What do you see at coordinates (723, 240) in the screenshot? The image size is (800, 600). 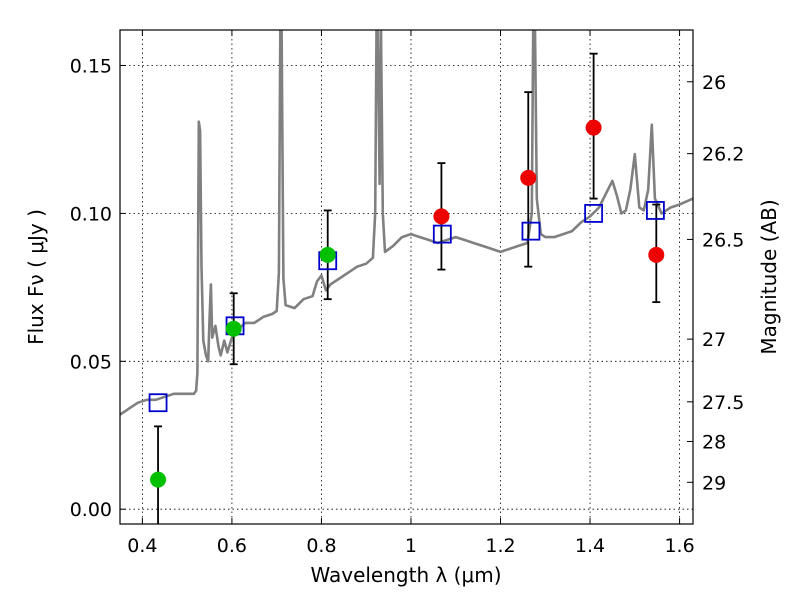 I see `mag-tick-label: 26.5` at bounding box center [723, 240].